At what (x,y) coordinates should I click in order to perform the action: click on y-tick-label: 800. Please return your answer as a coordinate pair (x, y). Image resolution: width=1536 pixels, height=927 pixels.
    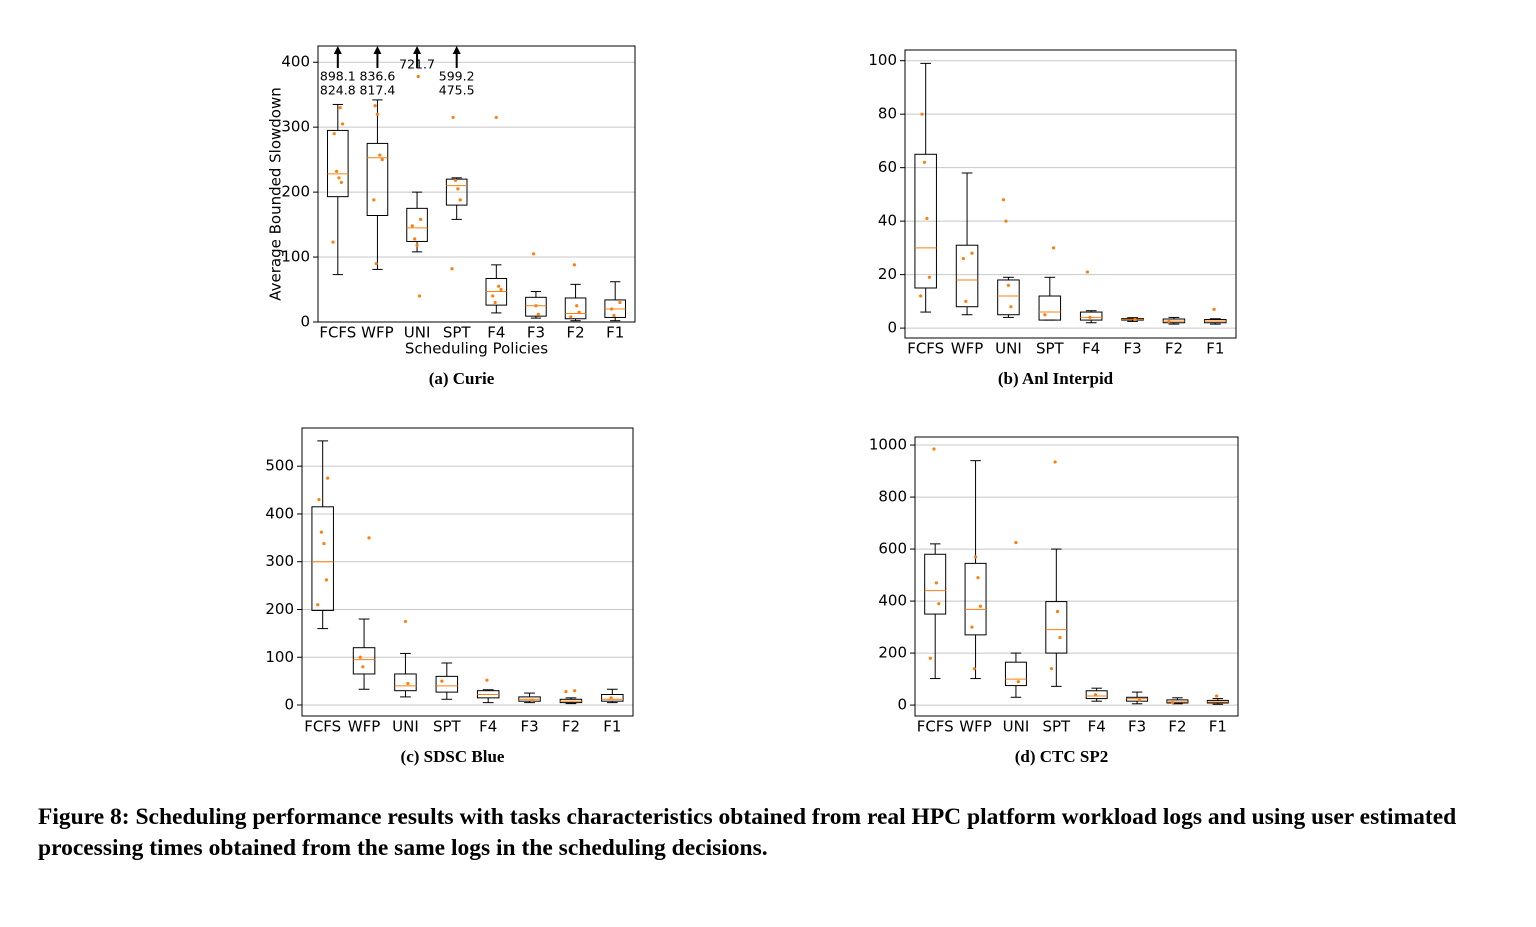
    Looking at the image, I should click on (892, 497).